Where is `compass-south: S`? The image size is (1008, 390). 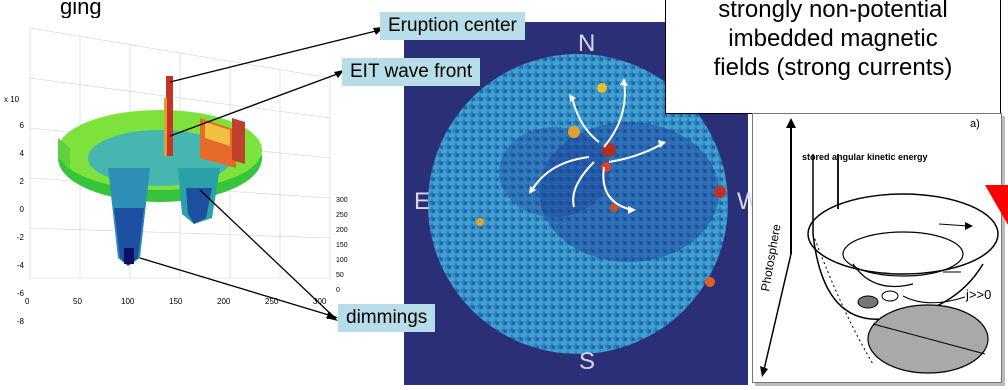
compass-south: S is located at coordinates (587, 361).